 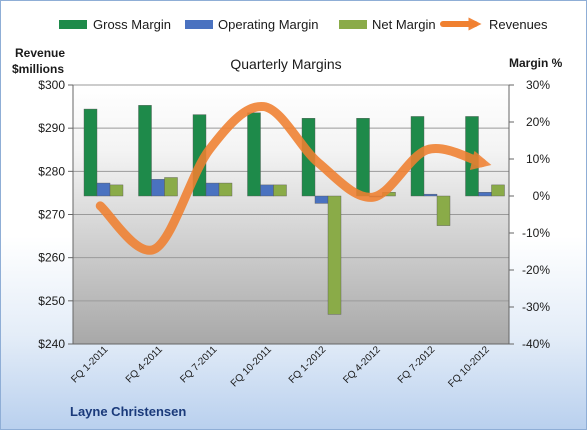 What do you see at coordinates (280, 190) in the screenshot?
I see `bar-net-margin-fq-10-2011` at bounding box center [280, 190].